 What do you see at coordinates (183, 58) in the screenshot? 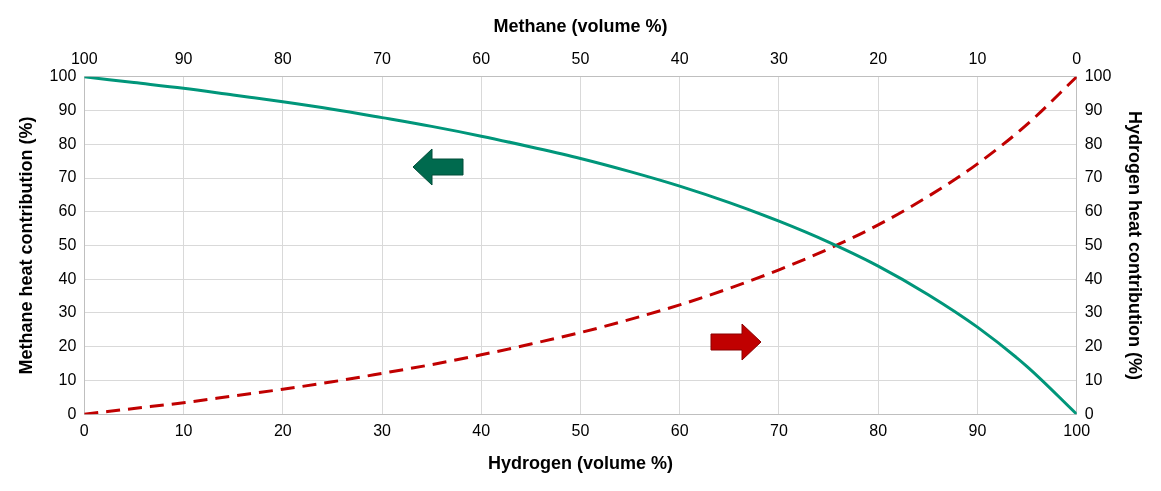
I see `x2-tick-label: 90` at bounding box center [183, 58].